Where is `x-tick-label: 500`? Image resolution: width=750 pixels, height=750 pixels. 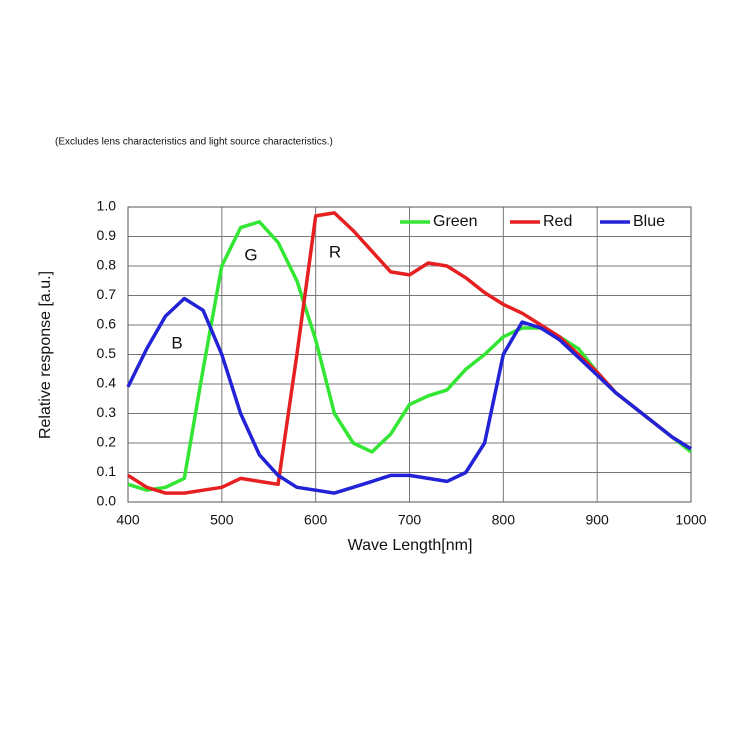 x-tick-label: 500 is located at coordinates (222, 520).